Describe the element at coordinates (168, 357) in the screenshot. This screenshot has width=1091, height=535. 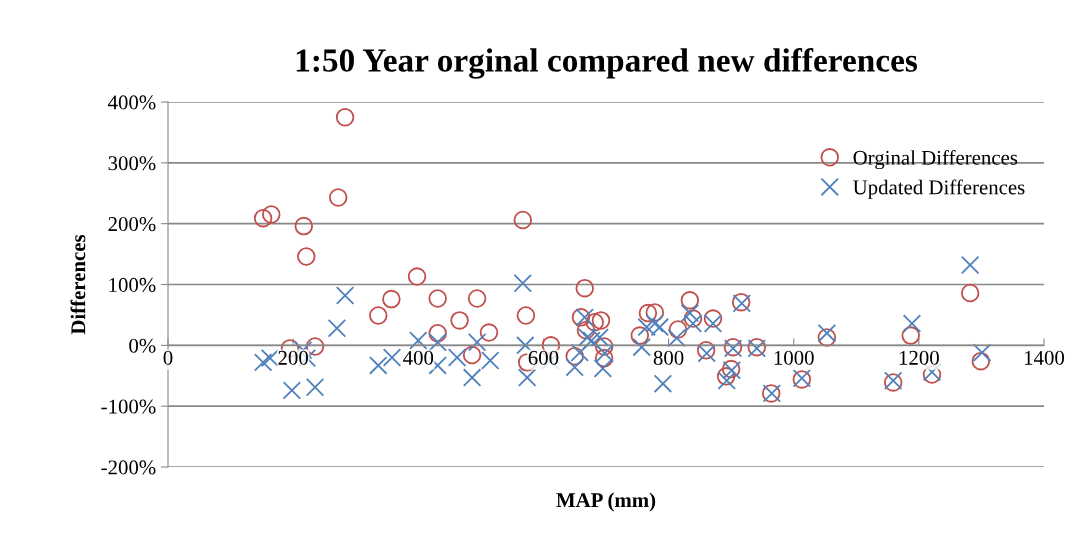
I see `x-tick-label: 0` at that location.